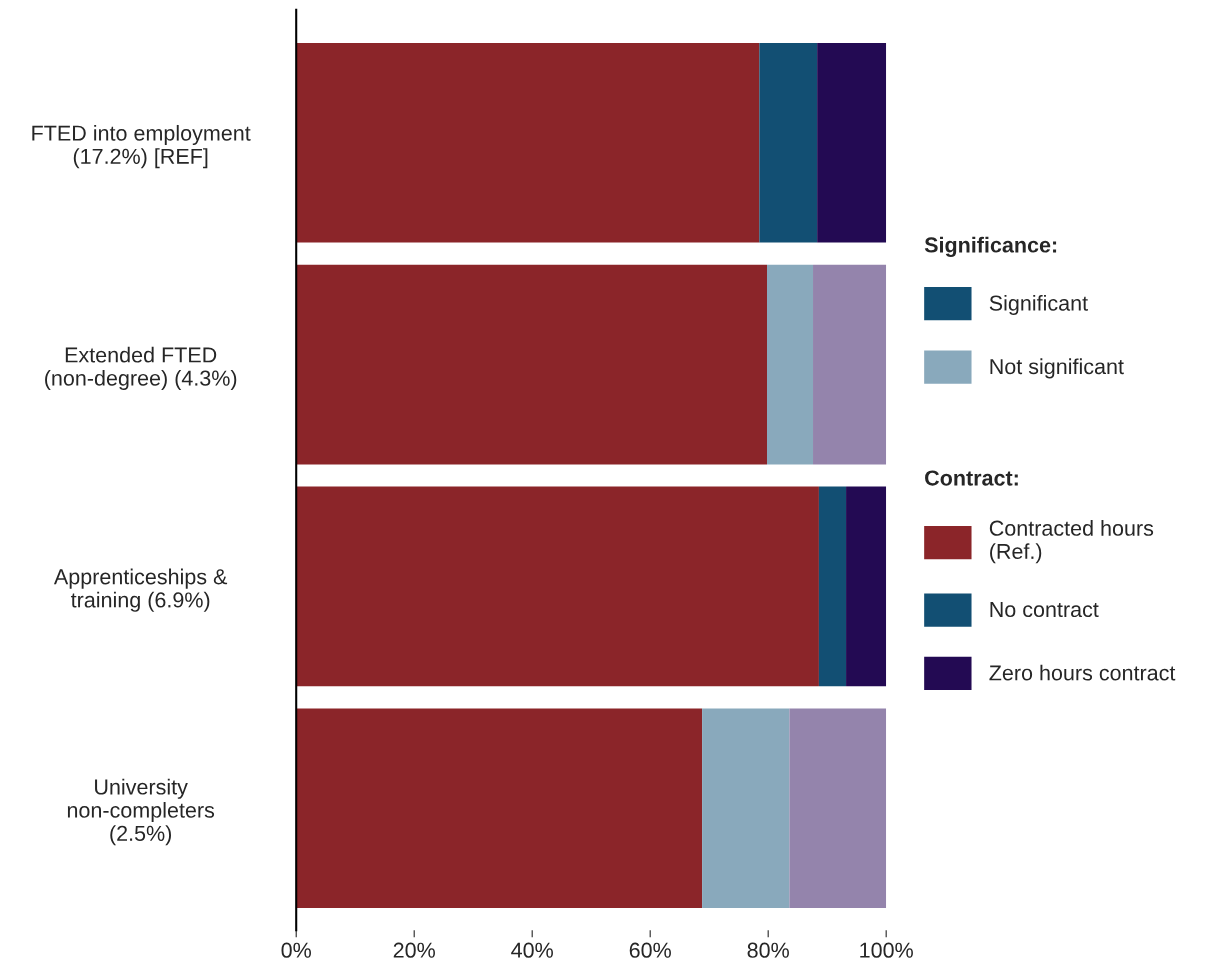 The width and height of the screenshot is (1224, 971). Describe the element at coordinates (650, 950) in the screenshot. I see `x-tick-label: 60%` at that location.